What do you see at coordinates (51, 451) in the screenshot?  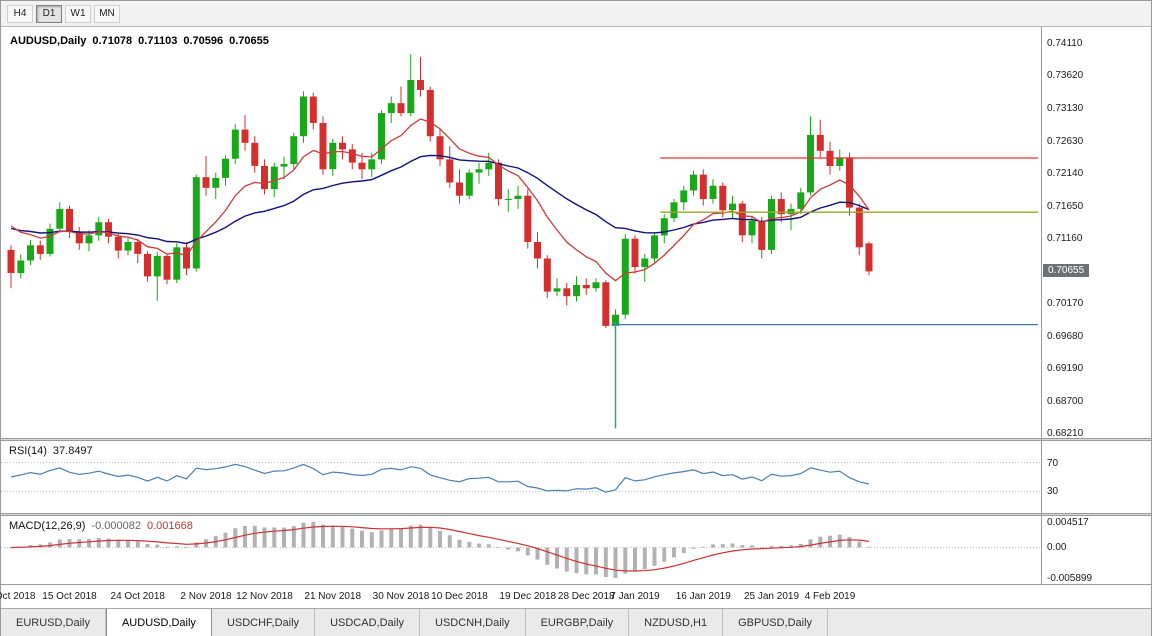 I see `rsi-label: RSI(14) 37.8497` at bounding box center [51, 451].